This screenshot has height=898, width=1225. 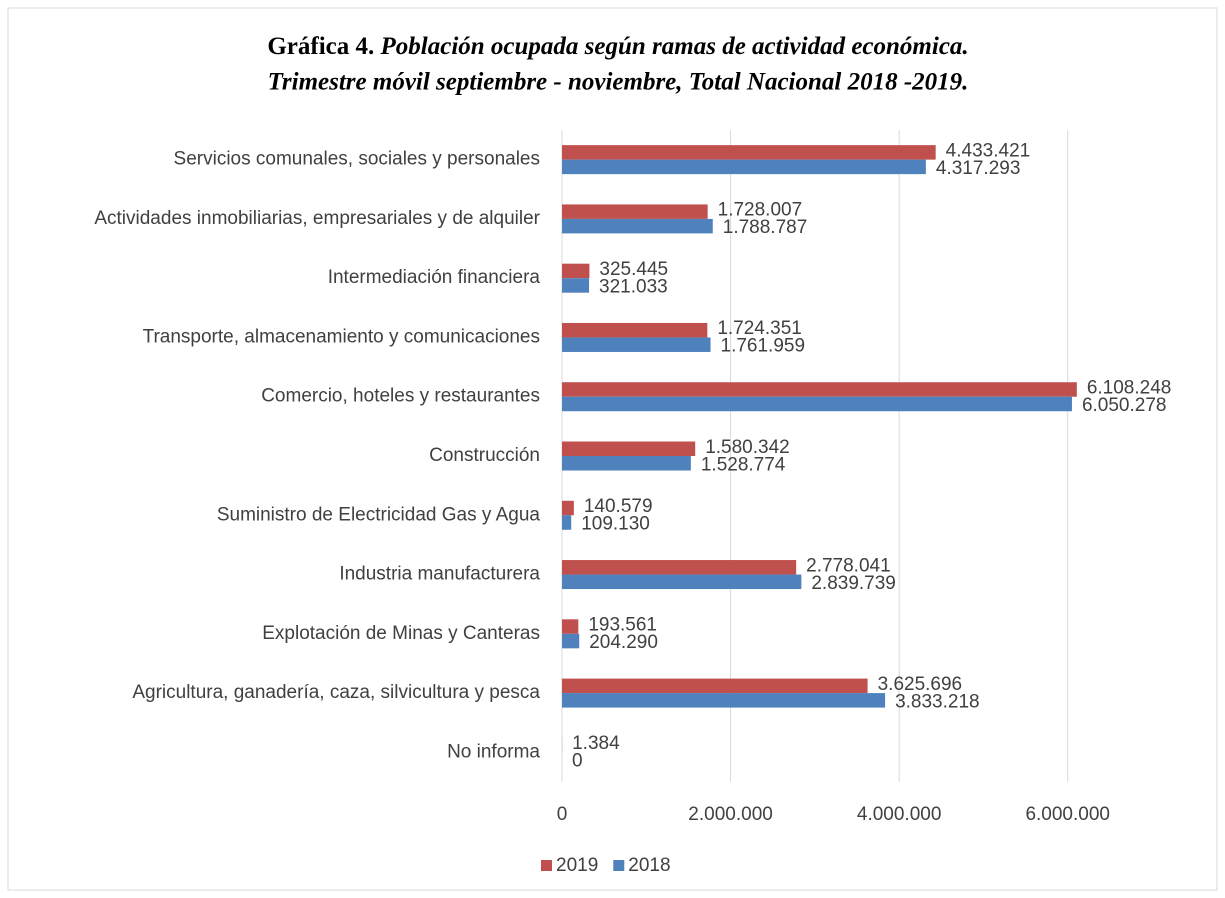 What do you see at coordinates (596, 743) in the screenshot?
I see `data-label: 1.384` at bounding box center [596, 743].